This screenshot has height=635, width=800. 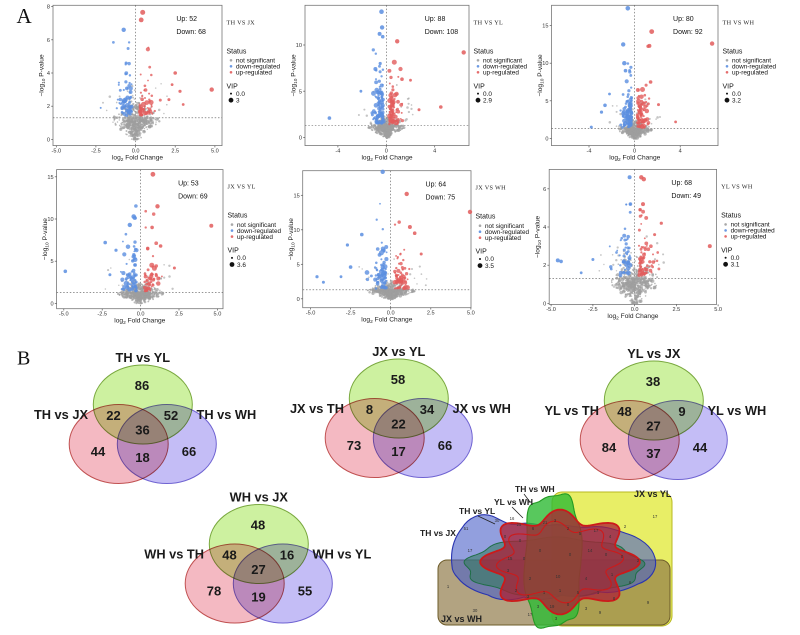 I want to click on svg-text: WH vs JX, so click(x=259, y=497).